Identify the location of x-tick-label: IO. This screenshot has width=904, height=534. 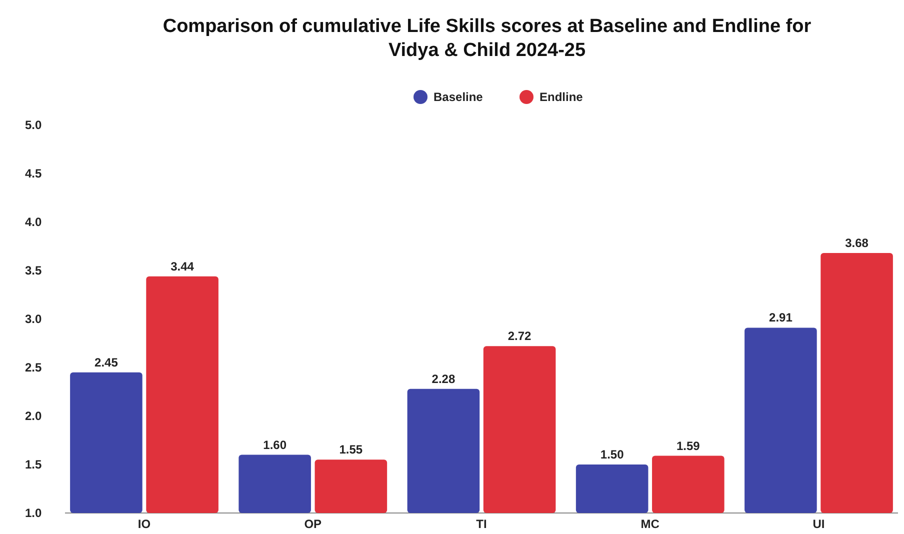
(144, 524).